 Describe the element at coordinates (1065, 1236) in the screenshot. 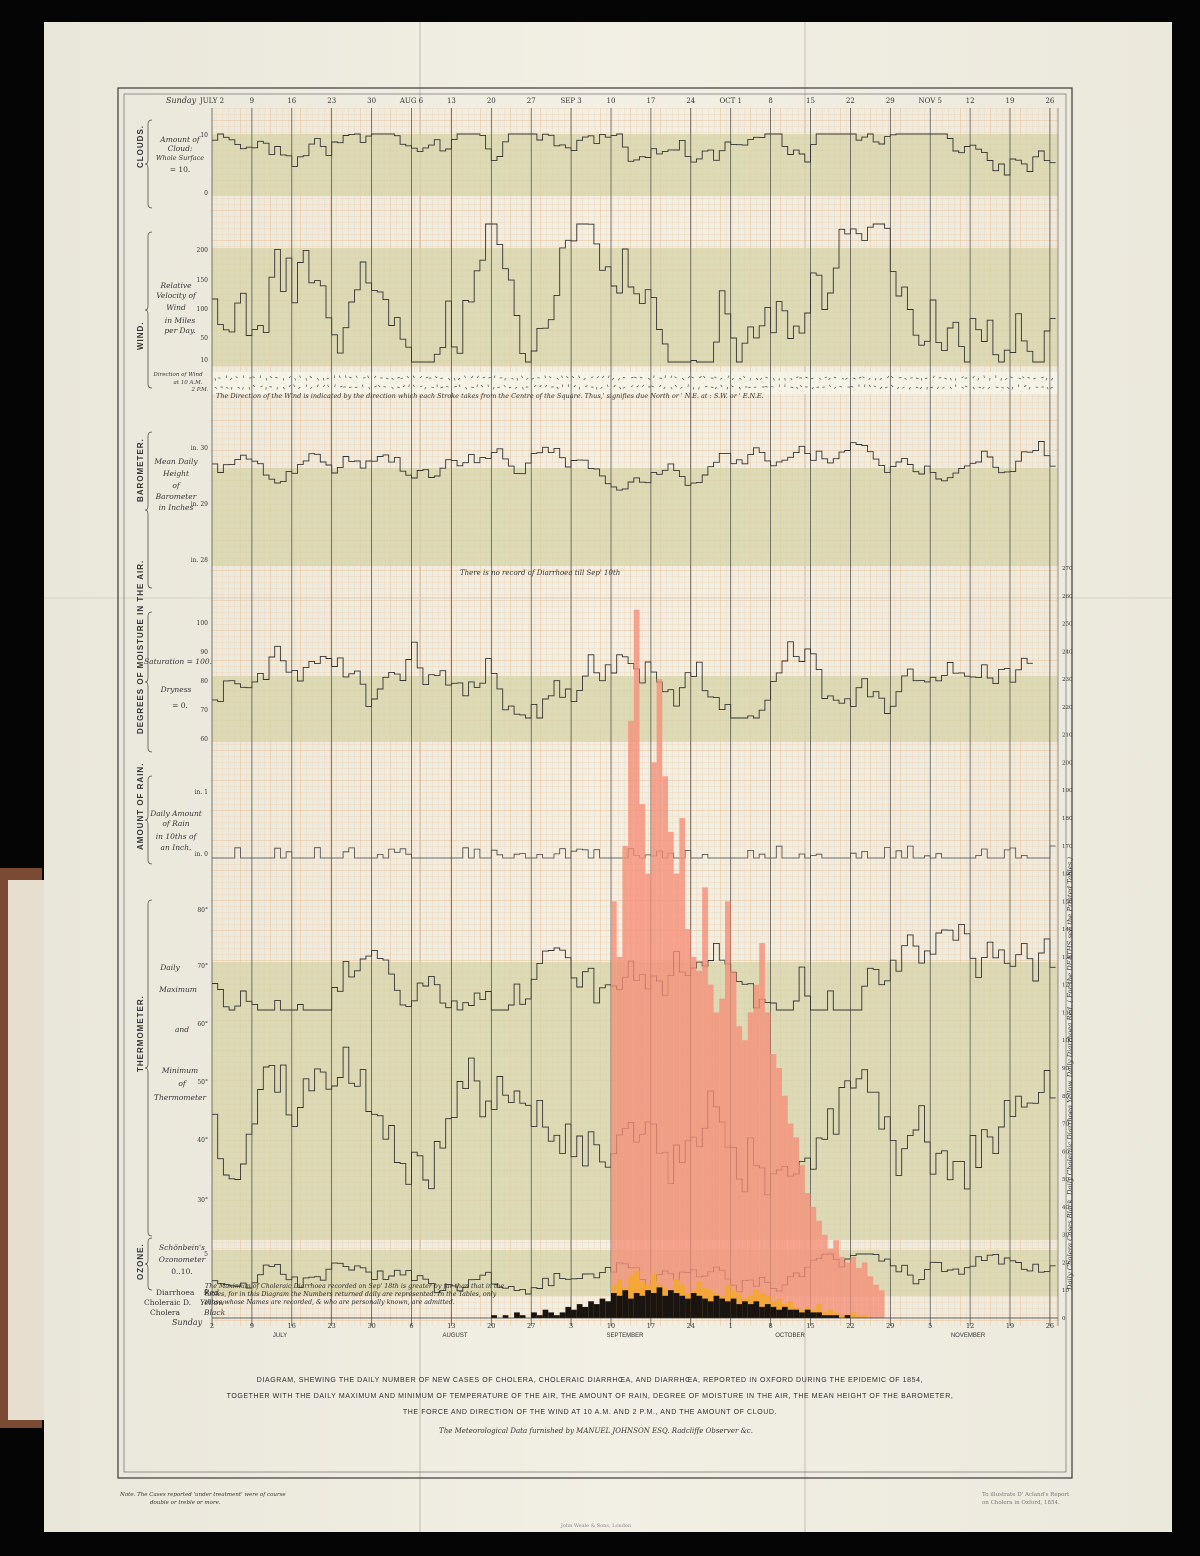

I see `right-scale-tick: 30` at that location.